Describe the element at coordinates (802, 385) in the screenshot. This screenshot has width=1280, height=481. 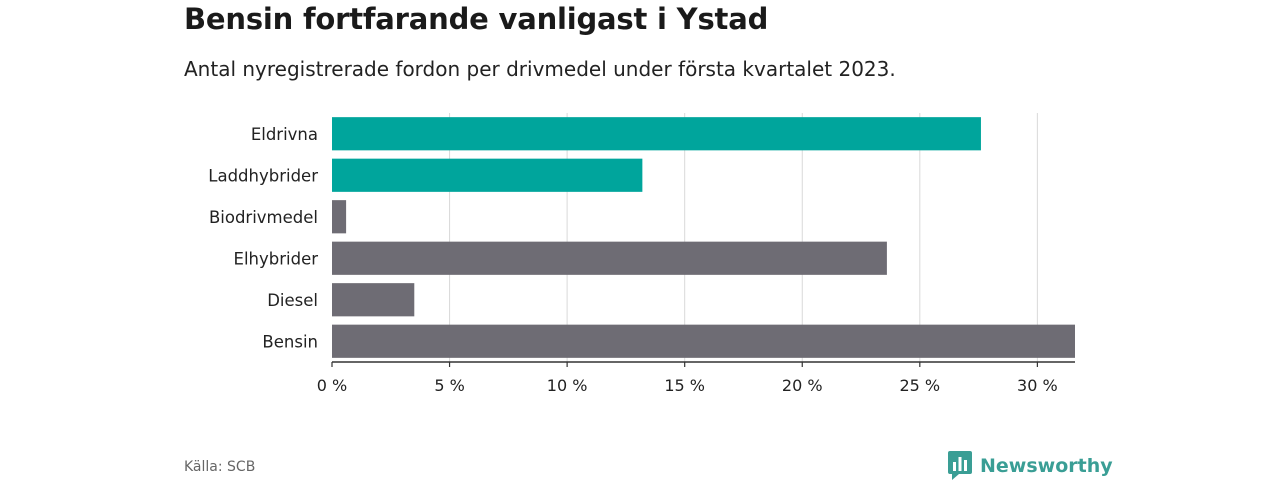
I see `x-tick-label: 20 %` at that location.